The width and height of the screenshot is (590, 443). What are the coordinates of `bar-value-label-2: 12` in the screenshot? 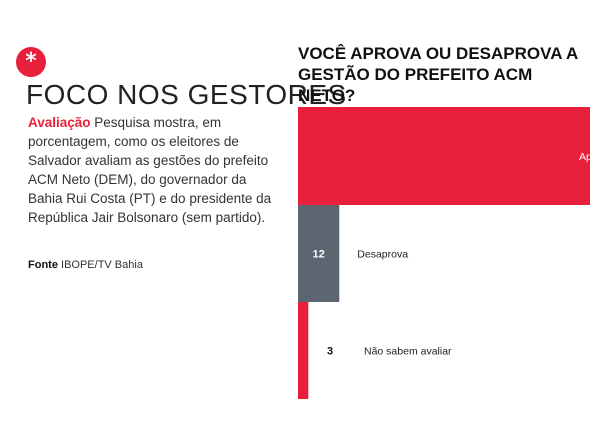 It's located at (319, 255).